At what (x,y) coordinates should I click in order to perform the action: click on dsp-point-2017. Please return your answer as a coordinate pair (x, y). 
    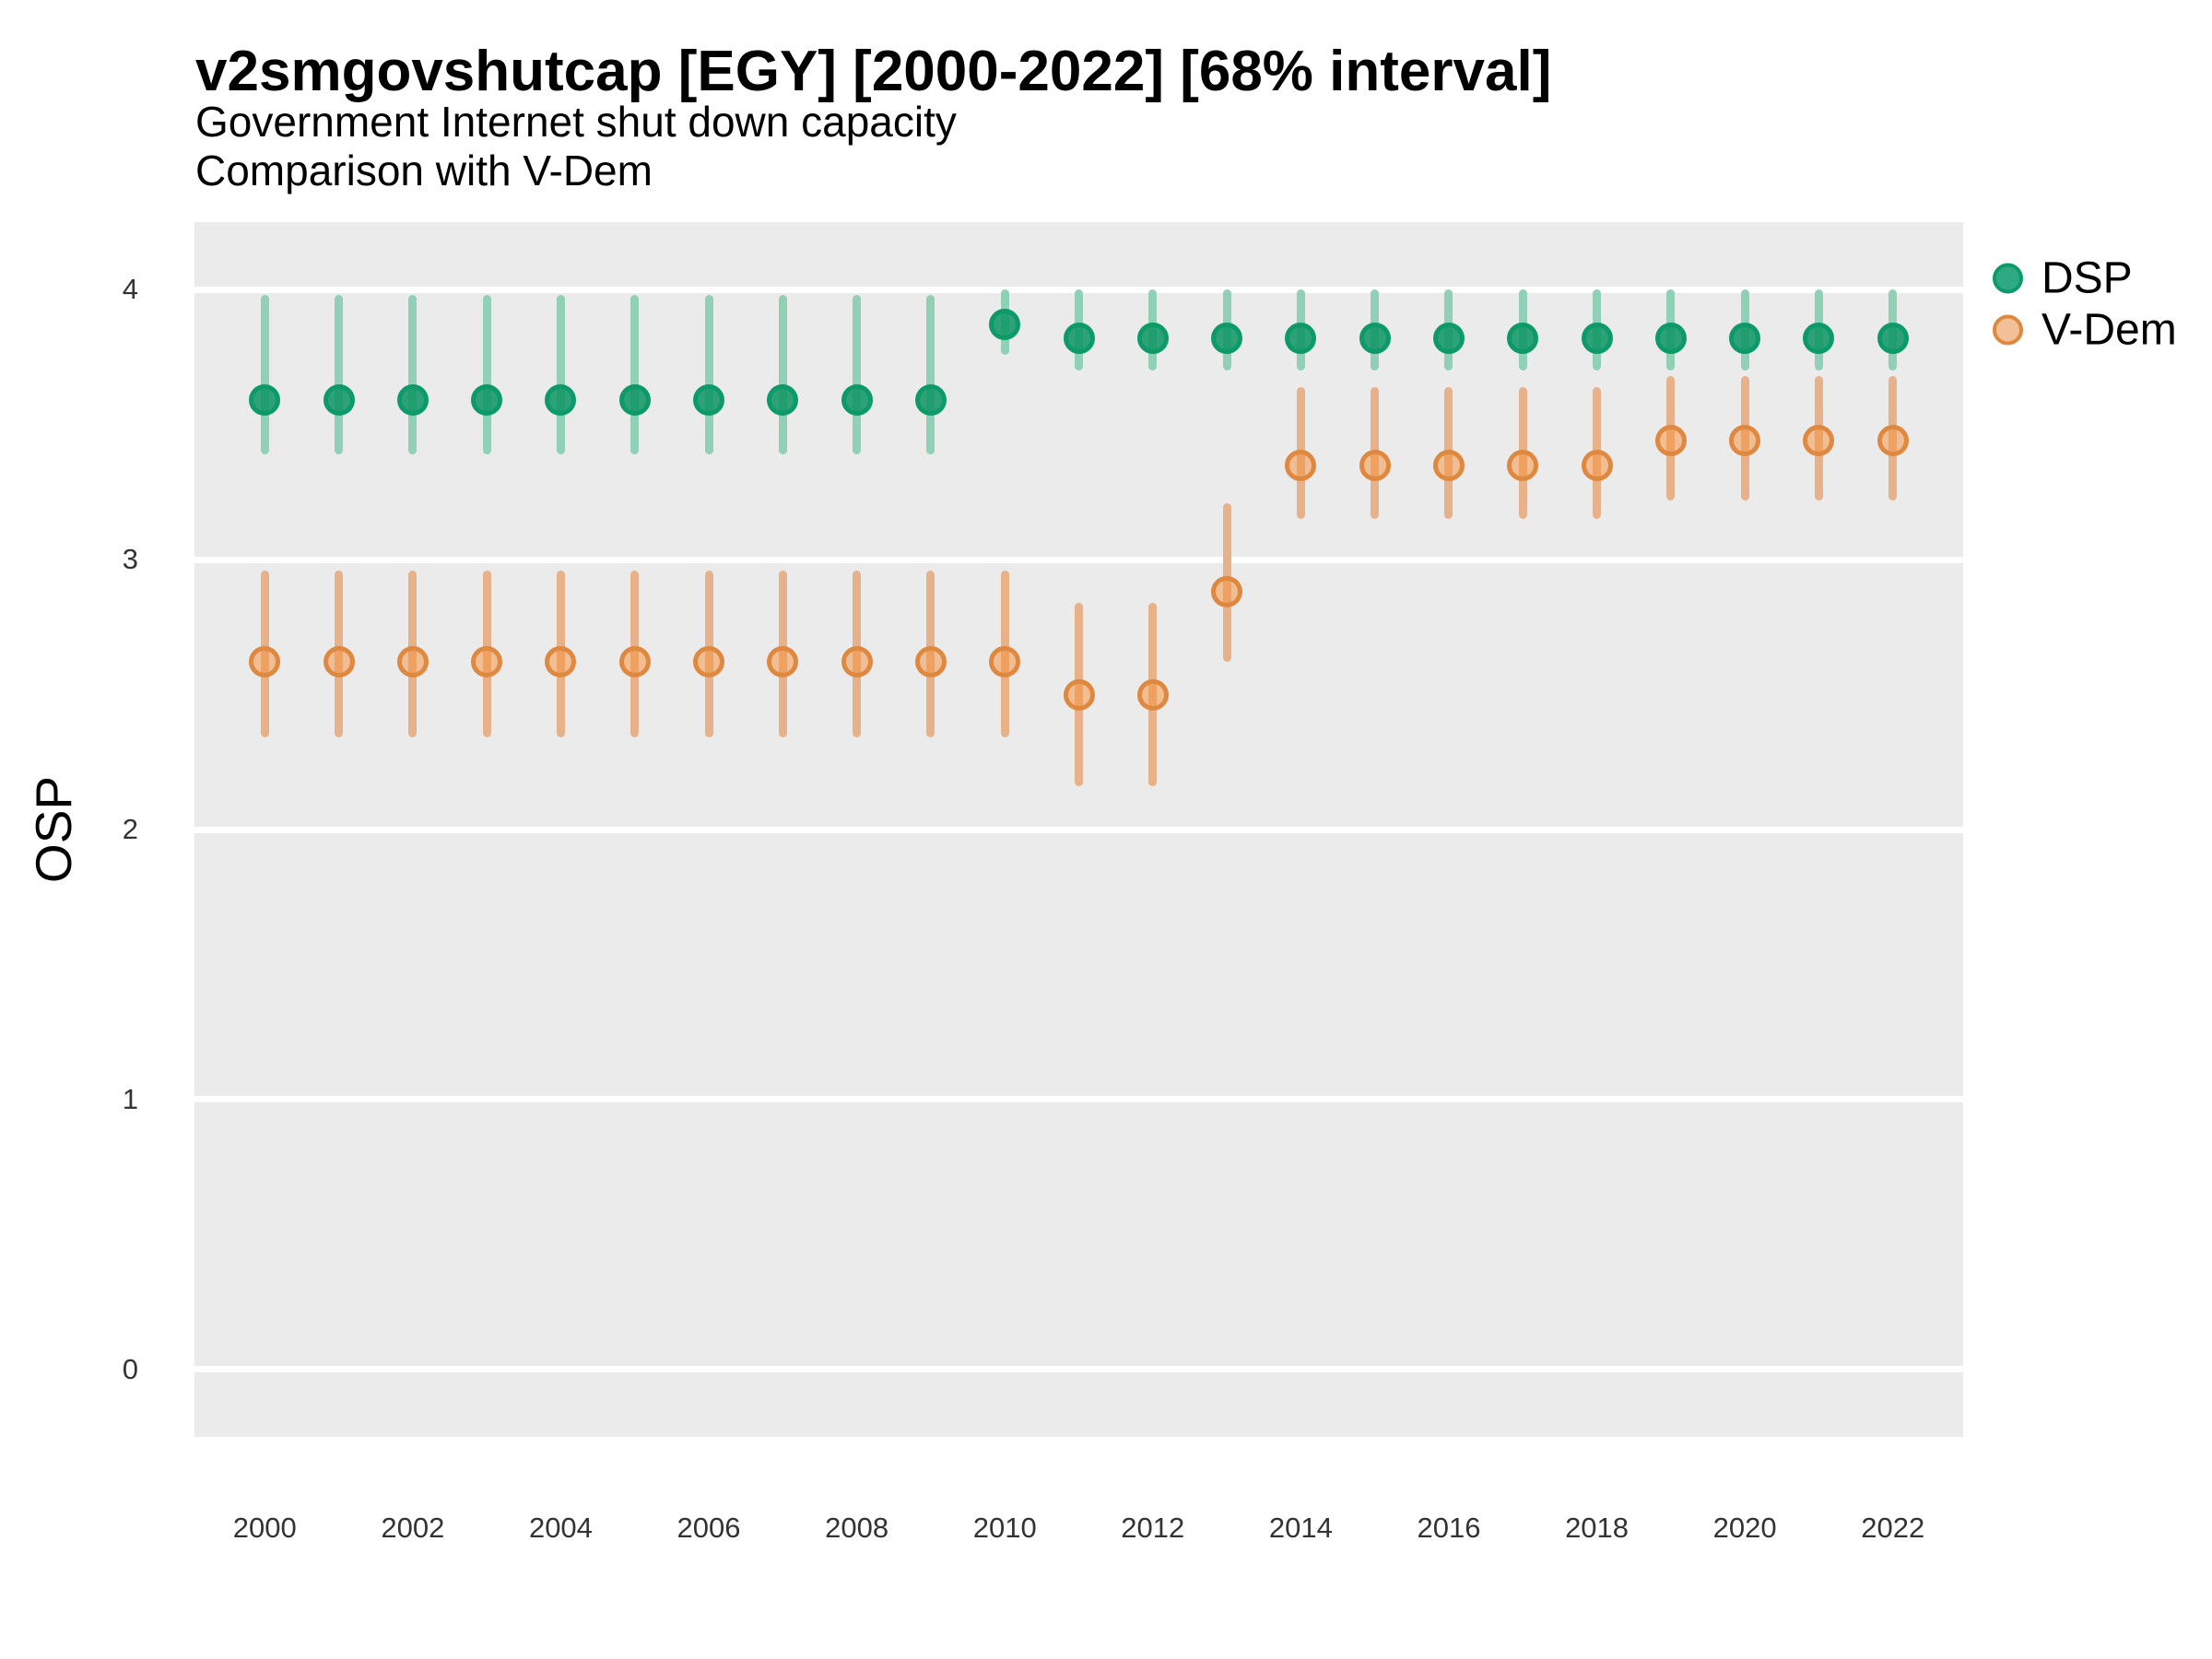
    Looking at the image, I should click on (1523, 338).